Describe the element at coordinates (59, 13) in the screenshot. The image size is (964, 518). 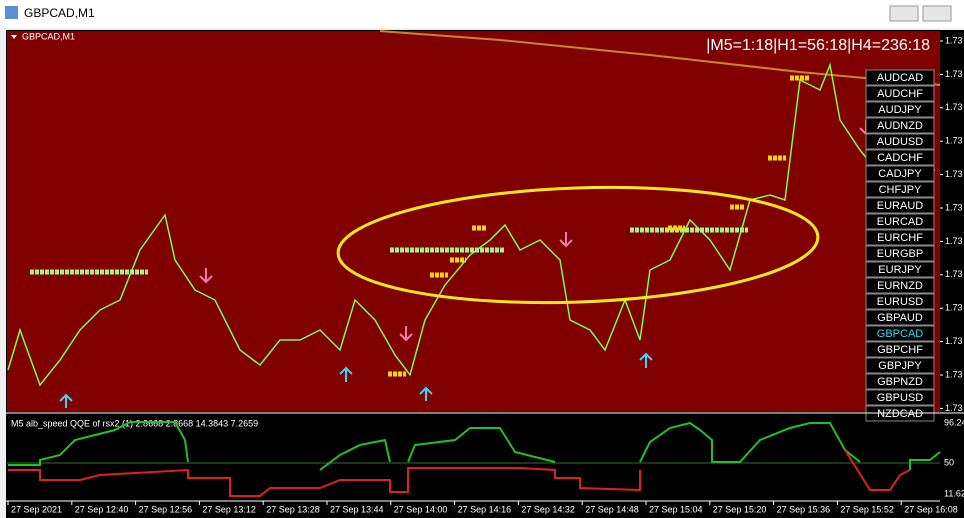
I see `window-title: GBPCAD,M1` at that location.